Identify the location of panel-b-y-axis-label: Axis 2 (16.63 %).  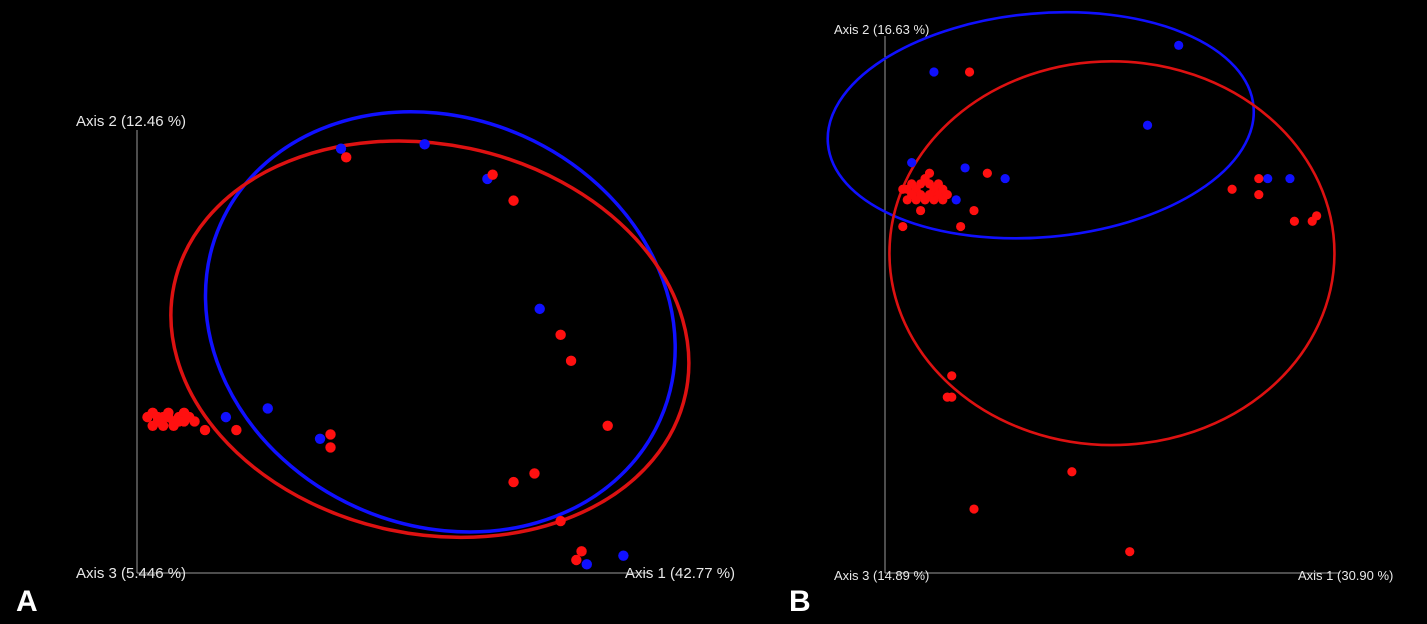
(881, 29).